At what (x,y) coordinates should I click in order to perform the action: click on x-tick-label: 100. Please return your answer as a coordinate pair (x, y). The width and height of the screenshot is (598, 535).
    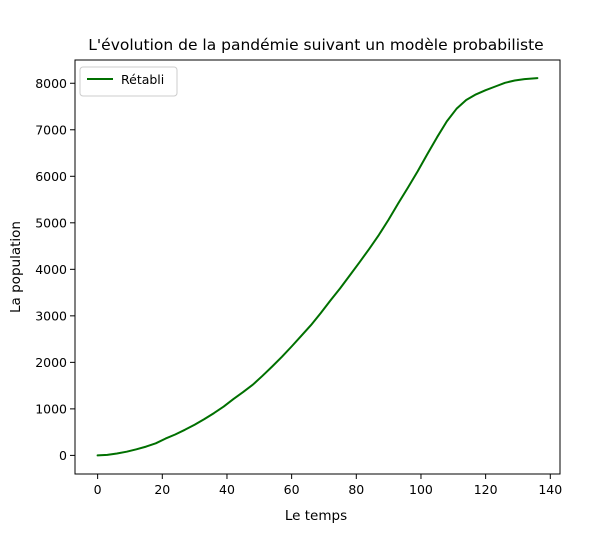
    Looking at the image, I should click on (421, 489).